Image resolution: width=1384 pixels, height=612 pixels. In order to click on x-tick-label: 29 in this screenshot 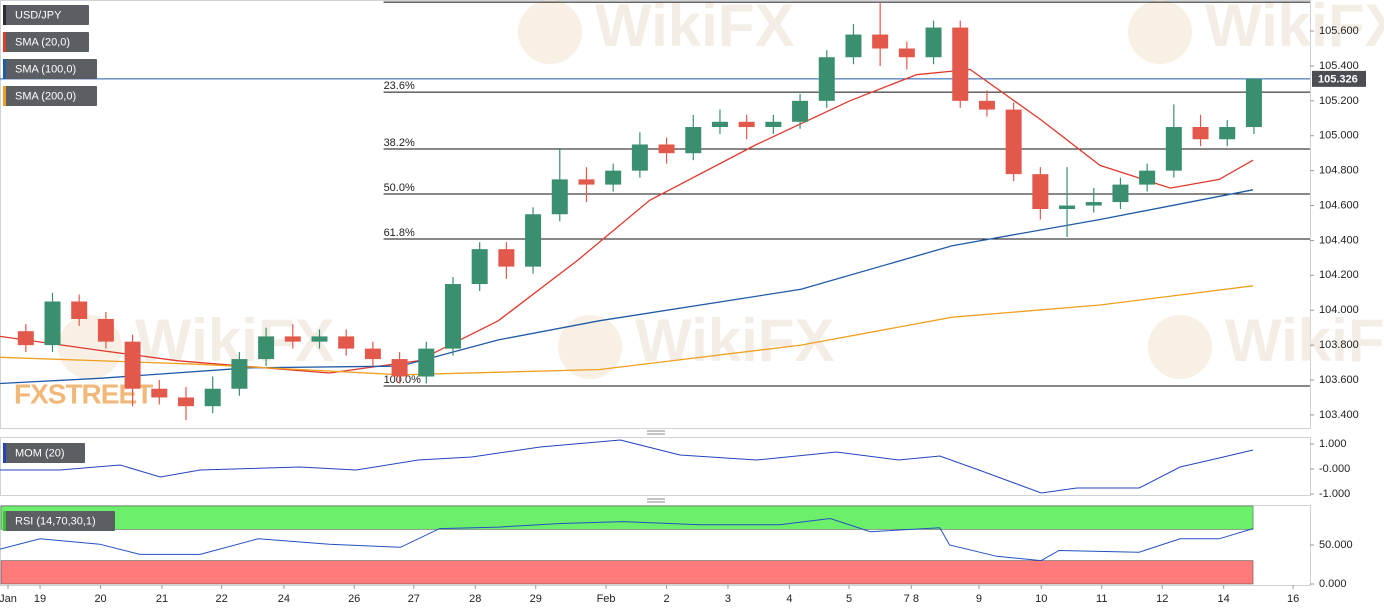, I will do `click(536, 599)`.